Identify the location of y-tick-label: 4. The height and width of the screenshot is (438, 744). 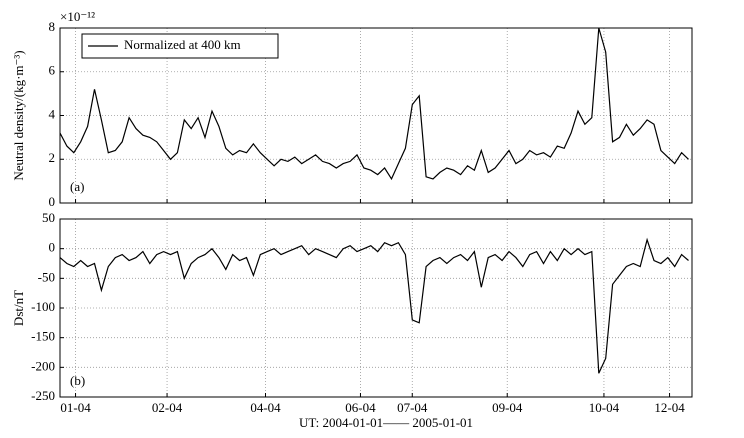
(52, 113).